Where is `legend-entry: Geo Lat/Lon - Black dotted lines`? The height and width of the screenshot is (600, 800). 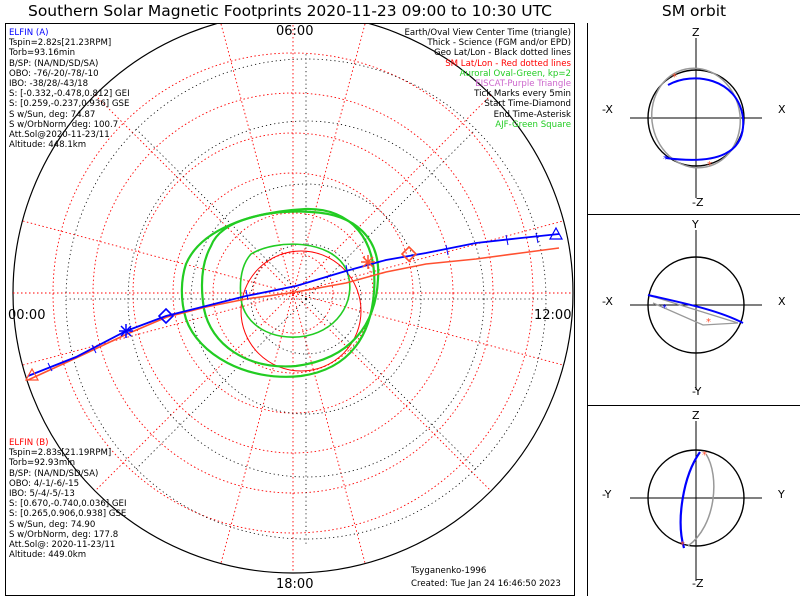
legend-entry: Geo Lat/Lon - Black dotted lines is located at coordinates (502, 53).